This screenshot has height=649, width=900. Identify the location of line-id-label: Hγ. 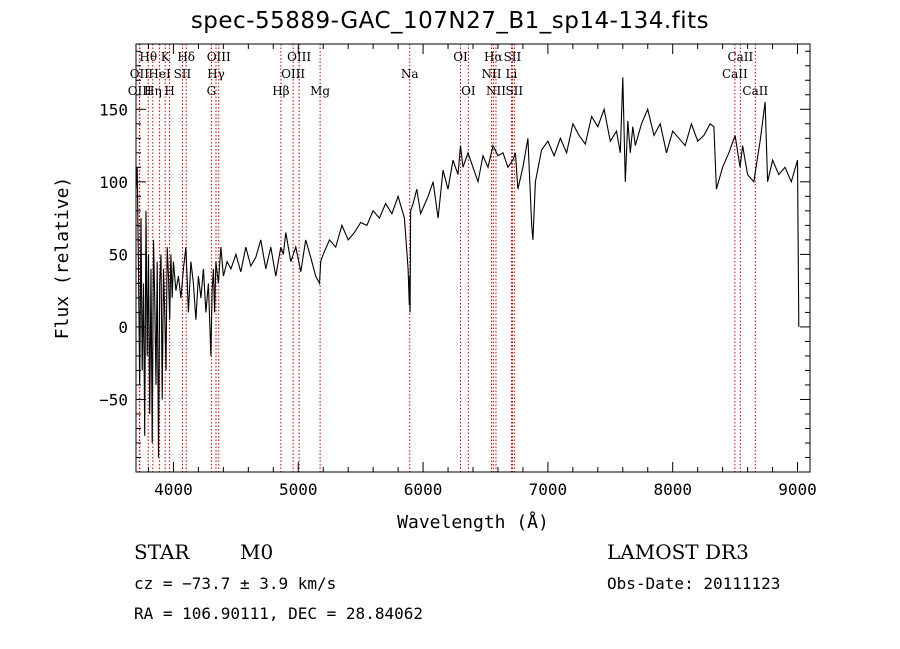
(216, 74).